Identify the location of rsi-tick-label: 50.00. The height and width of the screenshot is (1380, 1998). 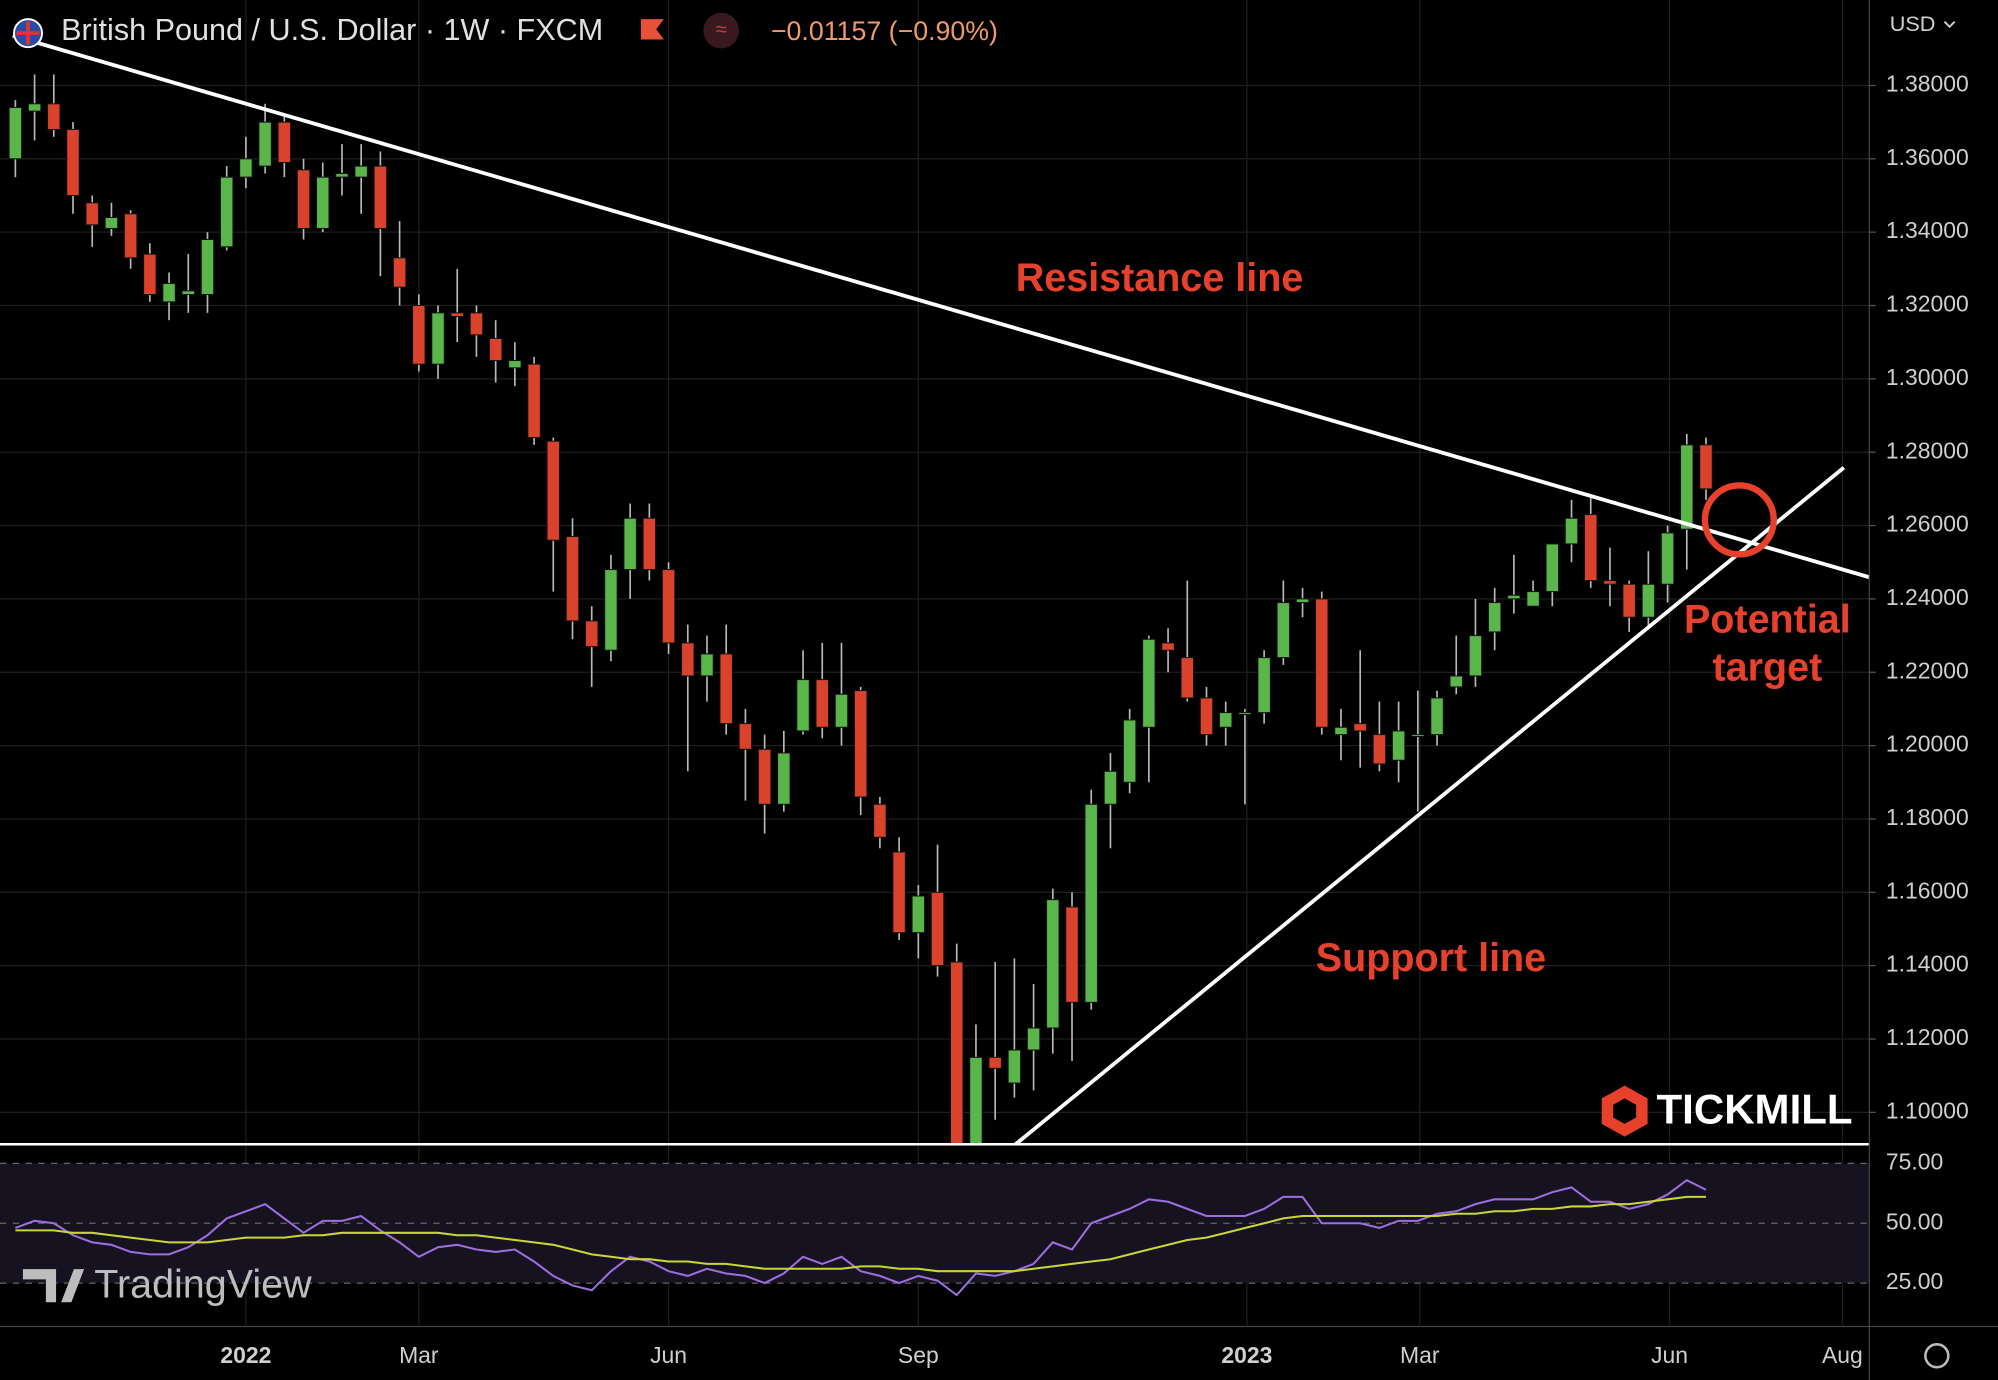
(1914, 1221).